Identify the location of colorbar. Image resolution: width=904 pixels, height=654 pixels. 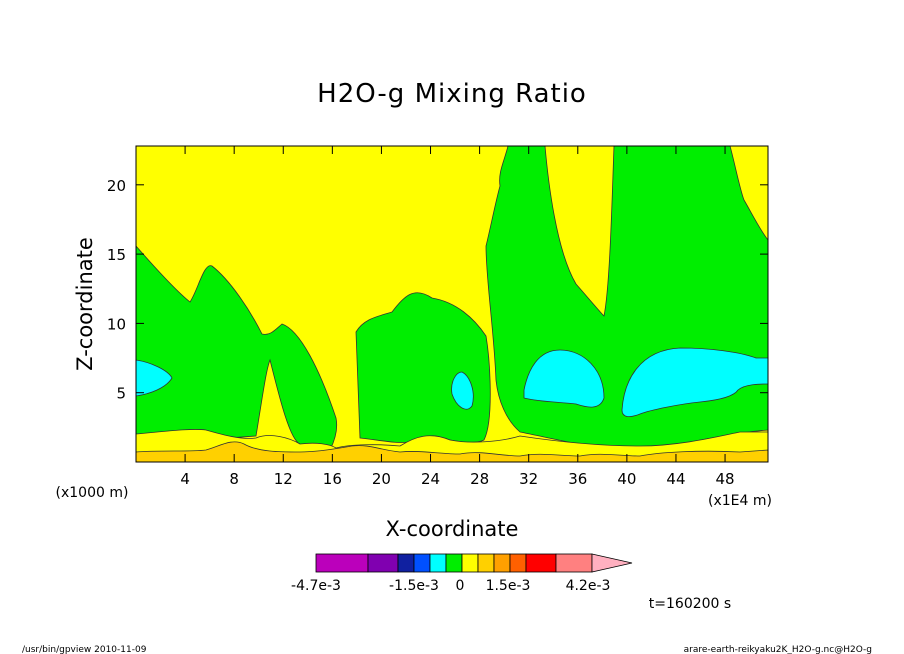
(474, 563).